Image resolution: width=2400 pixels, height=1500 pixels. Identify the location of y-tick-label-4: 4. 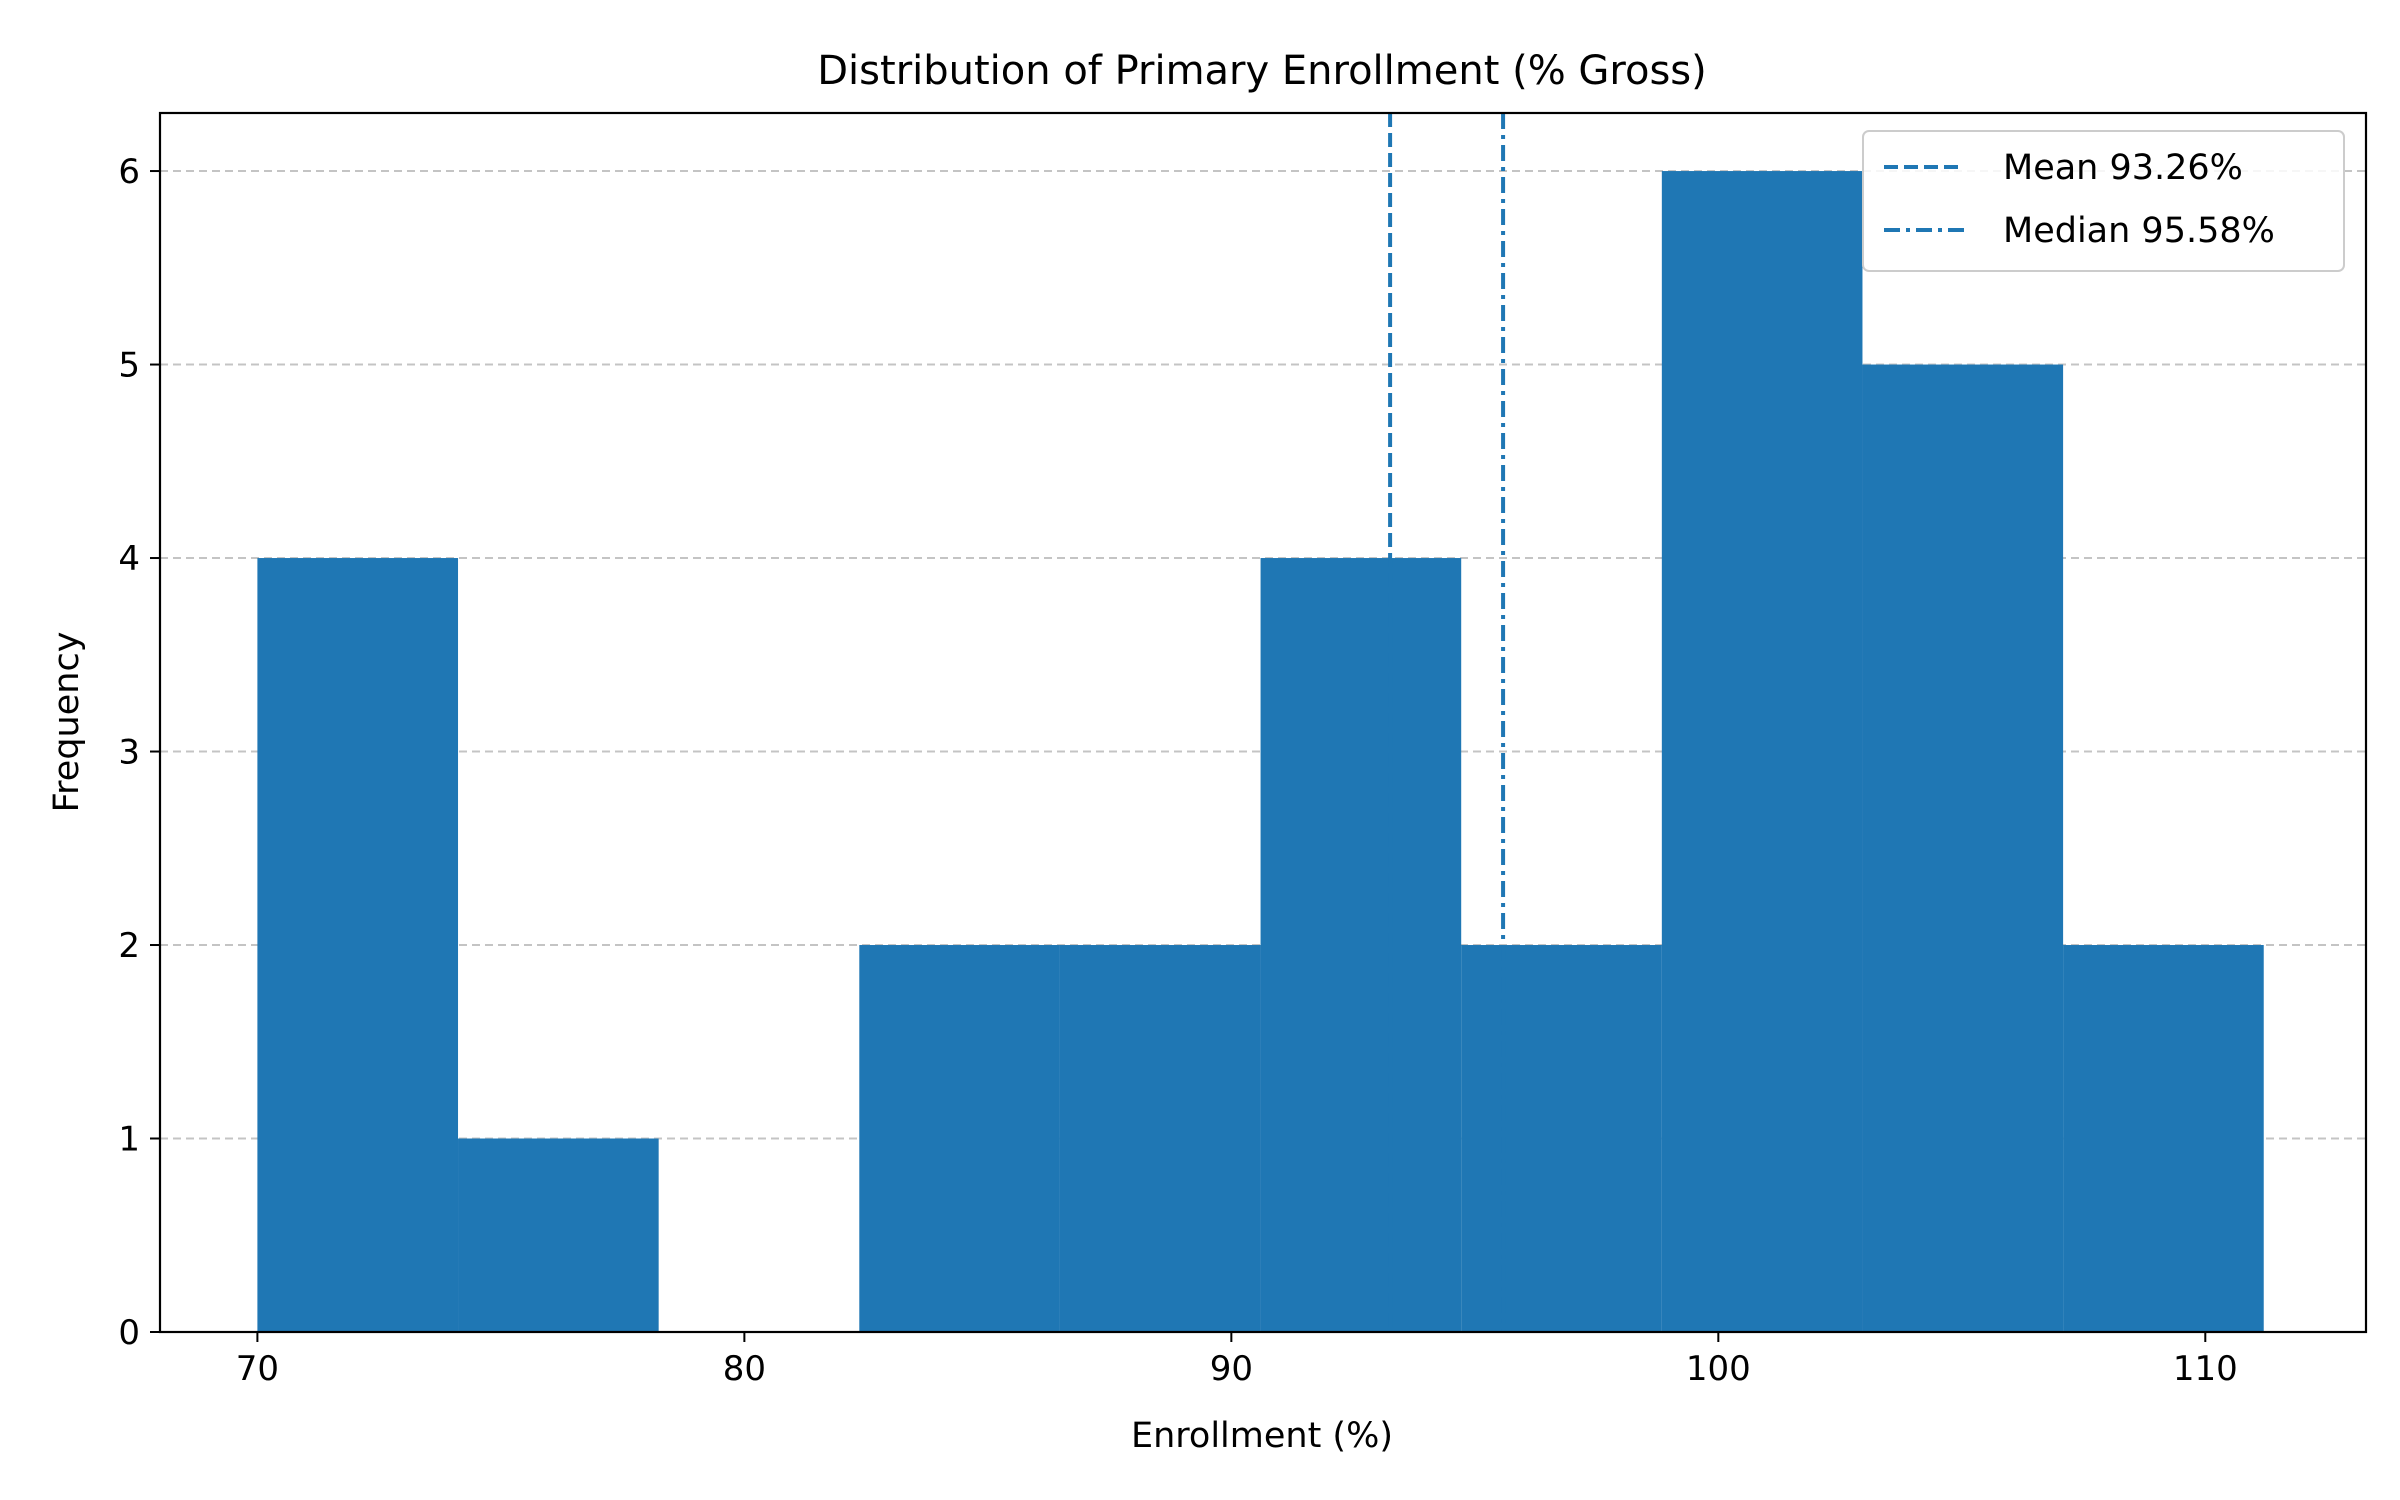
(129, 559).